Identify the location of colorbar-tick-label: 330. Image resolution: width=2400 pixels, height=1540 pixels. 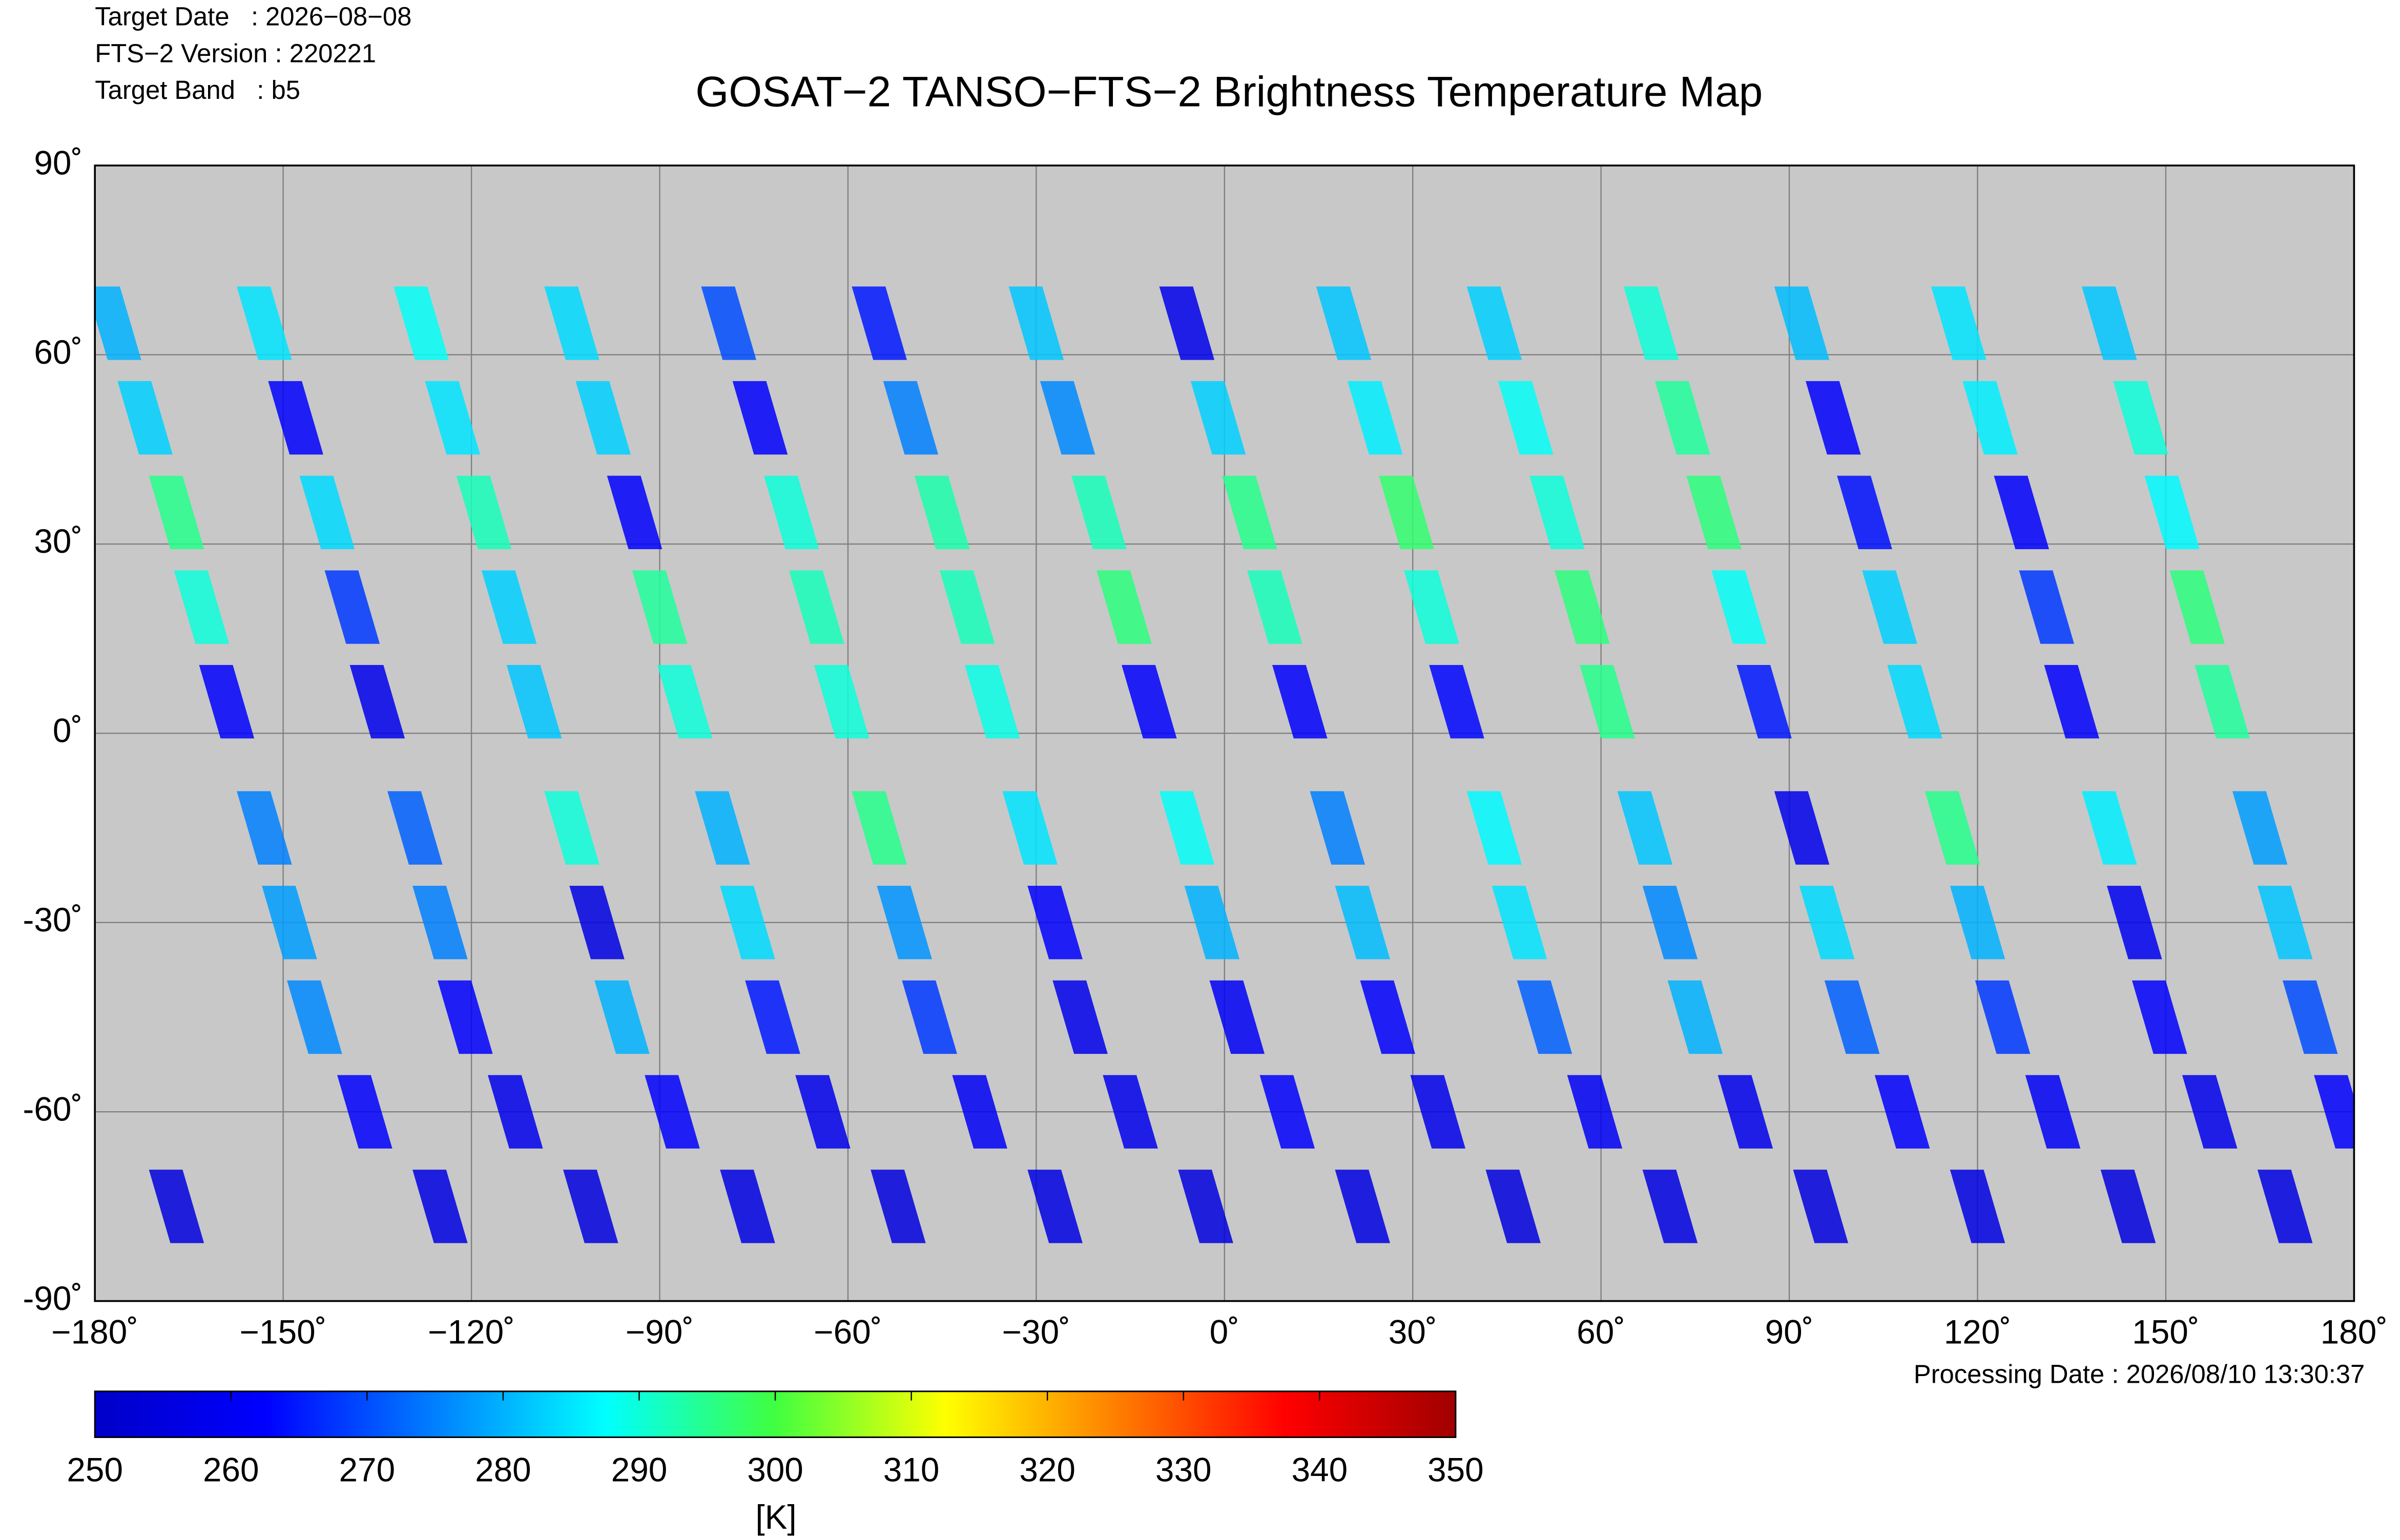
(1183, 1470).